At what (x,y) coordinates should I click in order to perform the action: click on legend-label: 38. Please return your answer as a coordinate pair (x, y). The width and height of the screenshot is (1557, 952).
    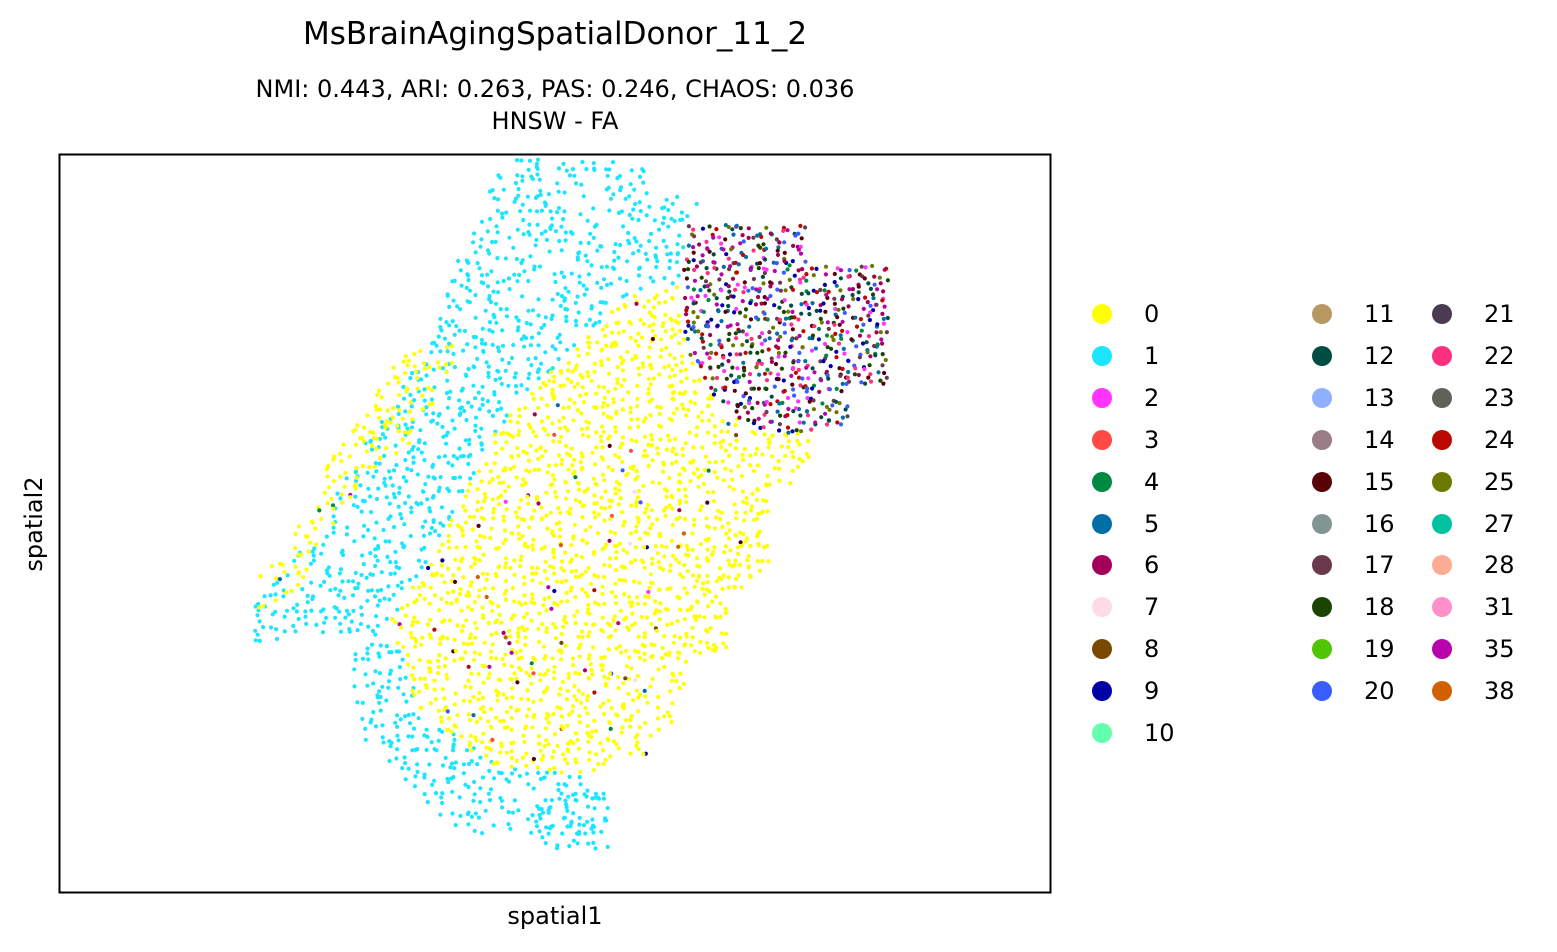
    Looking at the image, I should click on (1499, 691).